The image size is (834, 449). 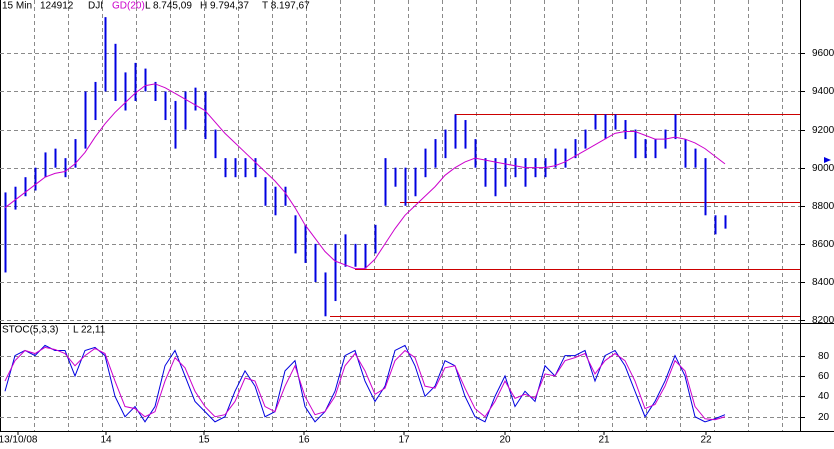 I want to click on header-text: T 8.197,67, so click(x=286, y=6).